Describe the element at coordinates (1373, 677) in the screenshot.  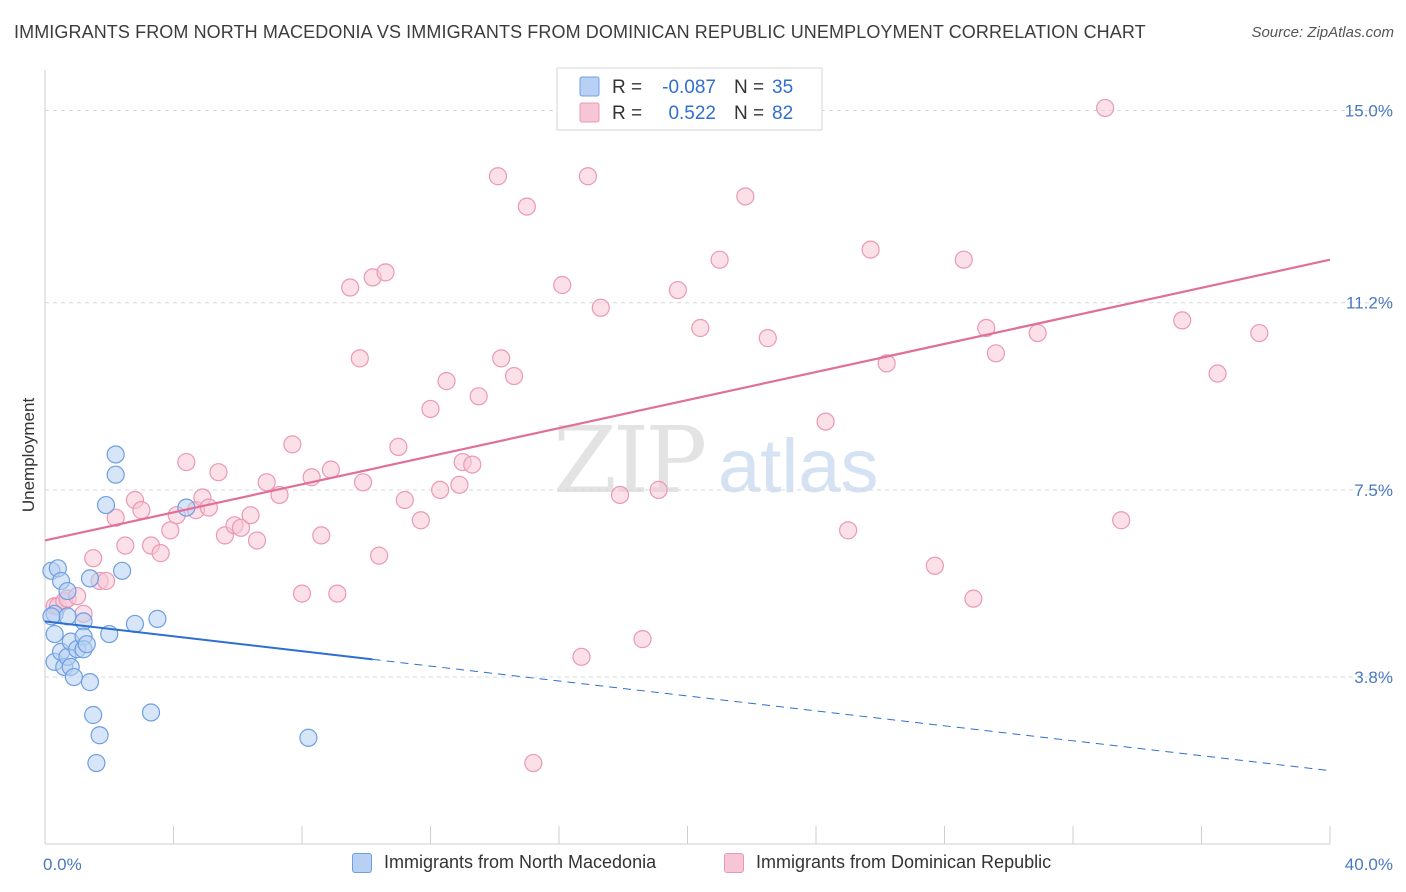
I see `y-tick-label: 3.8%` at that location.